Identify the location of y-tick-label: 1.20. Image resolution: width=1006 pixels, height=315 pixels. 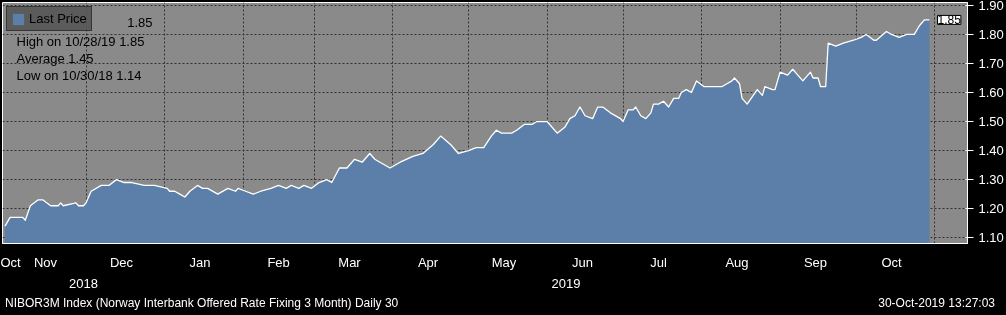
(991, 209).